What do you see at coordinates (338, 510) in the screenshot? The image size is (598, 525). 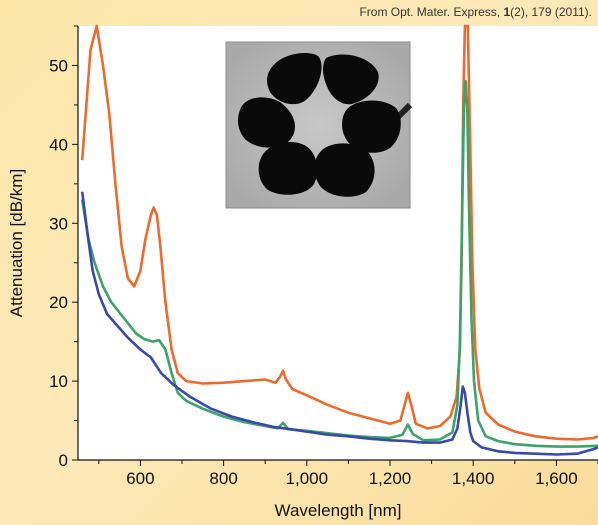 I see `x-axis-label: Wavelength [nm]` at bounding box center [338, 510].